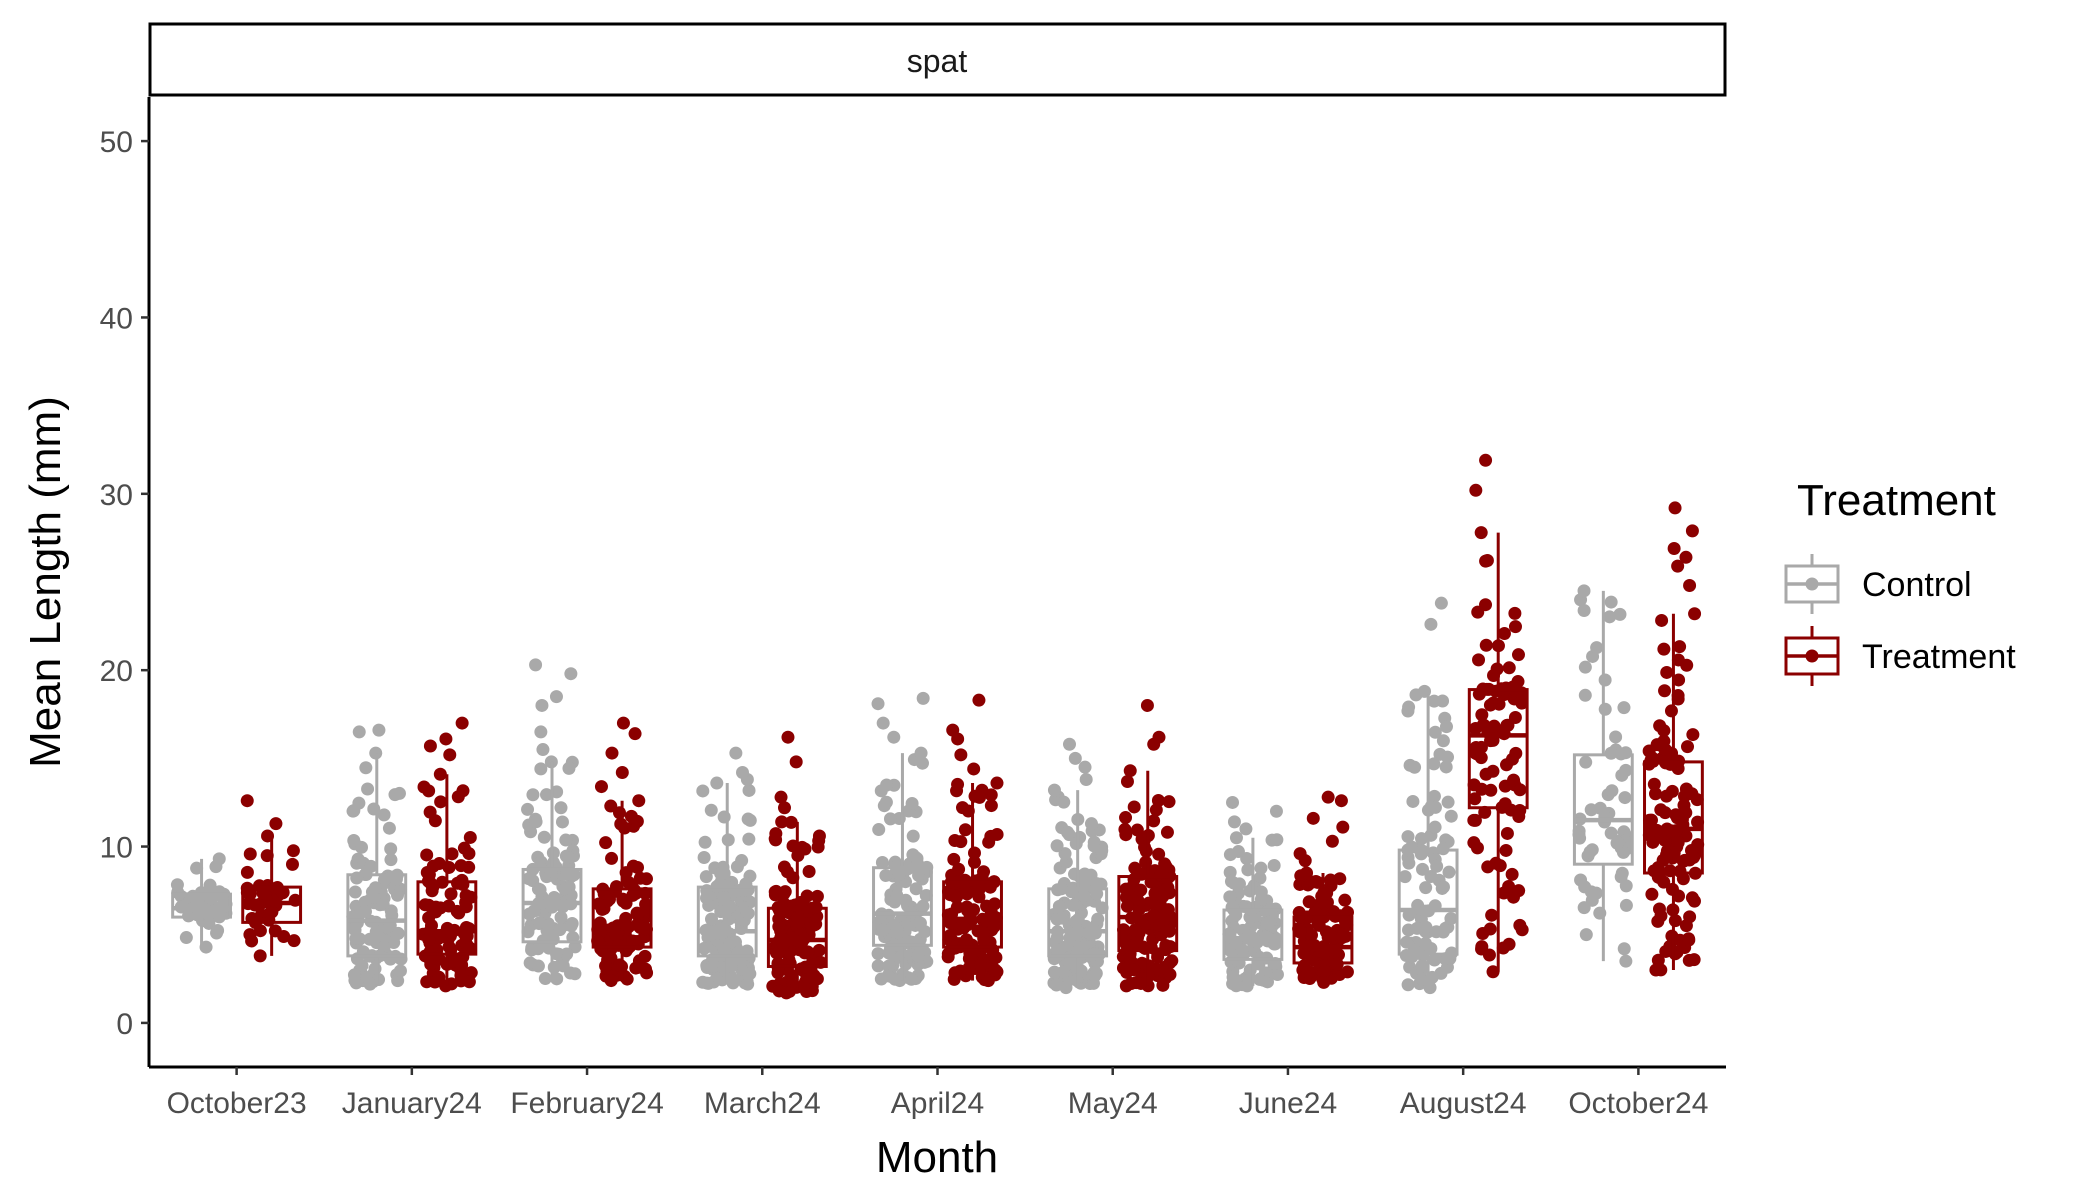 Image resolution: width=2100 pixels, height=1200 pixels. I want to click on legend-item-control: Control, so click(1878, 584).